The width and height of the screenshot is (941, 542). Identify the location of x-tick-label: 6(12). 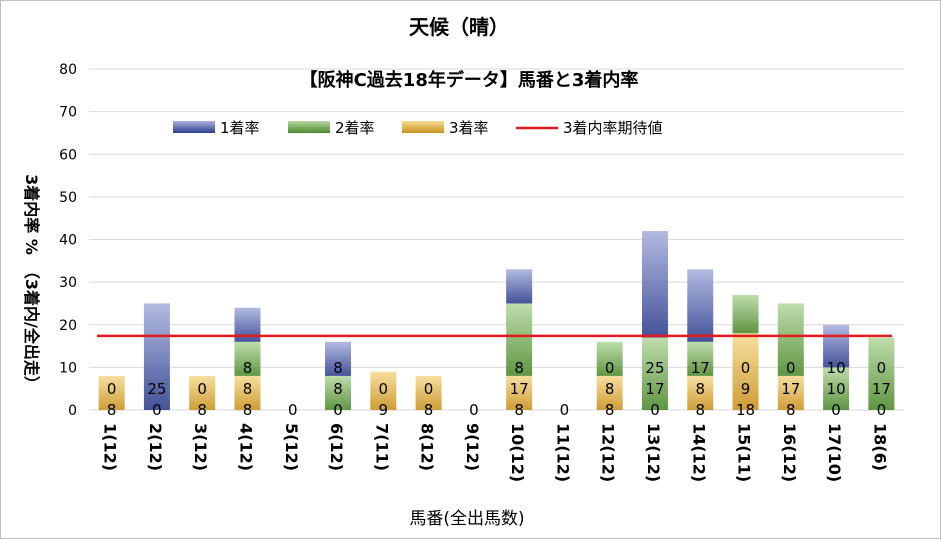
(336, 447).